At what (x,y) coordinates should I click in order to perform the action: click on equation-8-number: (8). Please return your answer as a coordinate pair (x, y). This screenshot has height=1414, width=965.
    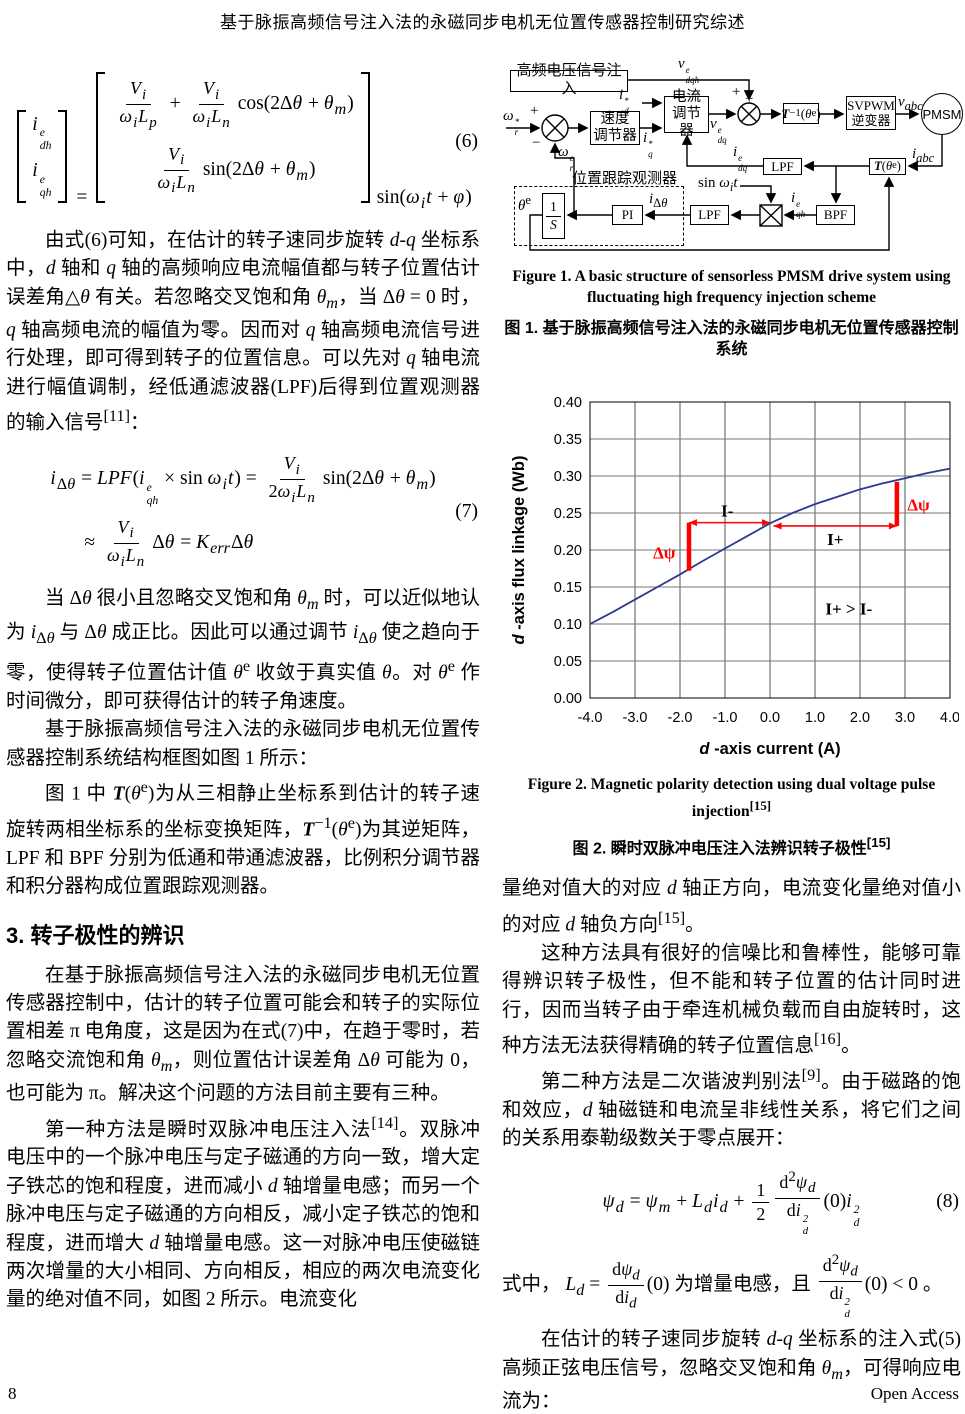
    Looking at the image, I should click on (947, 1202).